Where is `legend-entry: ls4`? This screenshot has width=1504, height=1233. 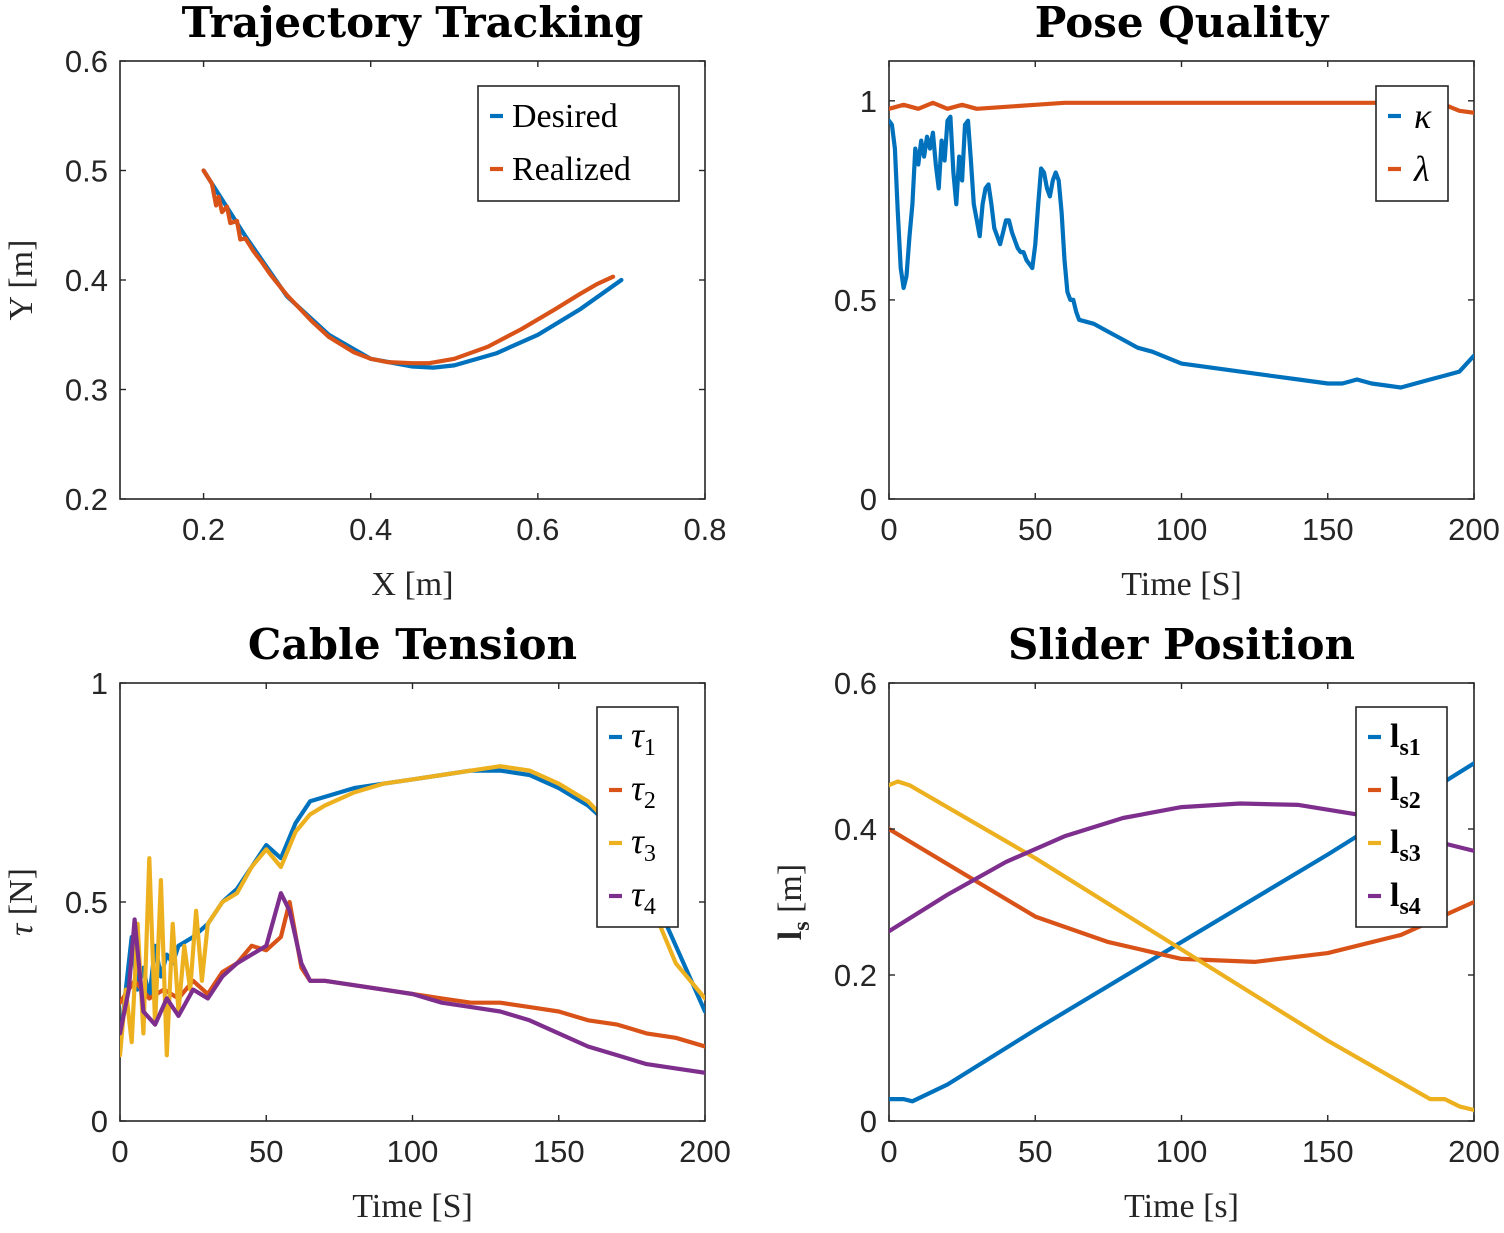 legend-entry: ls4 is located at coordinates (1405, 898).